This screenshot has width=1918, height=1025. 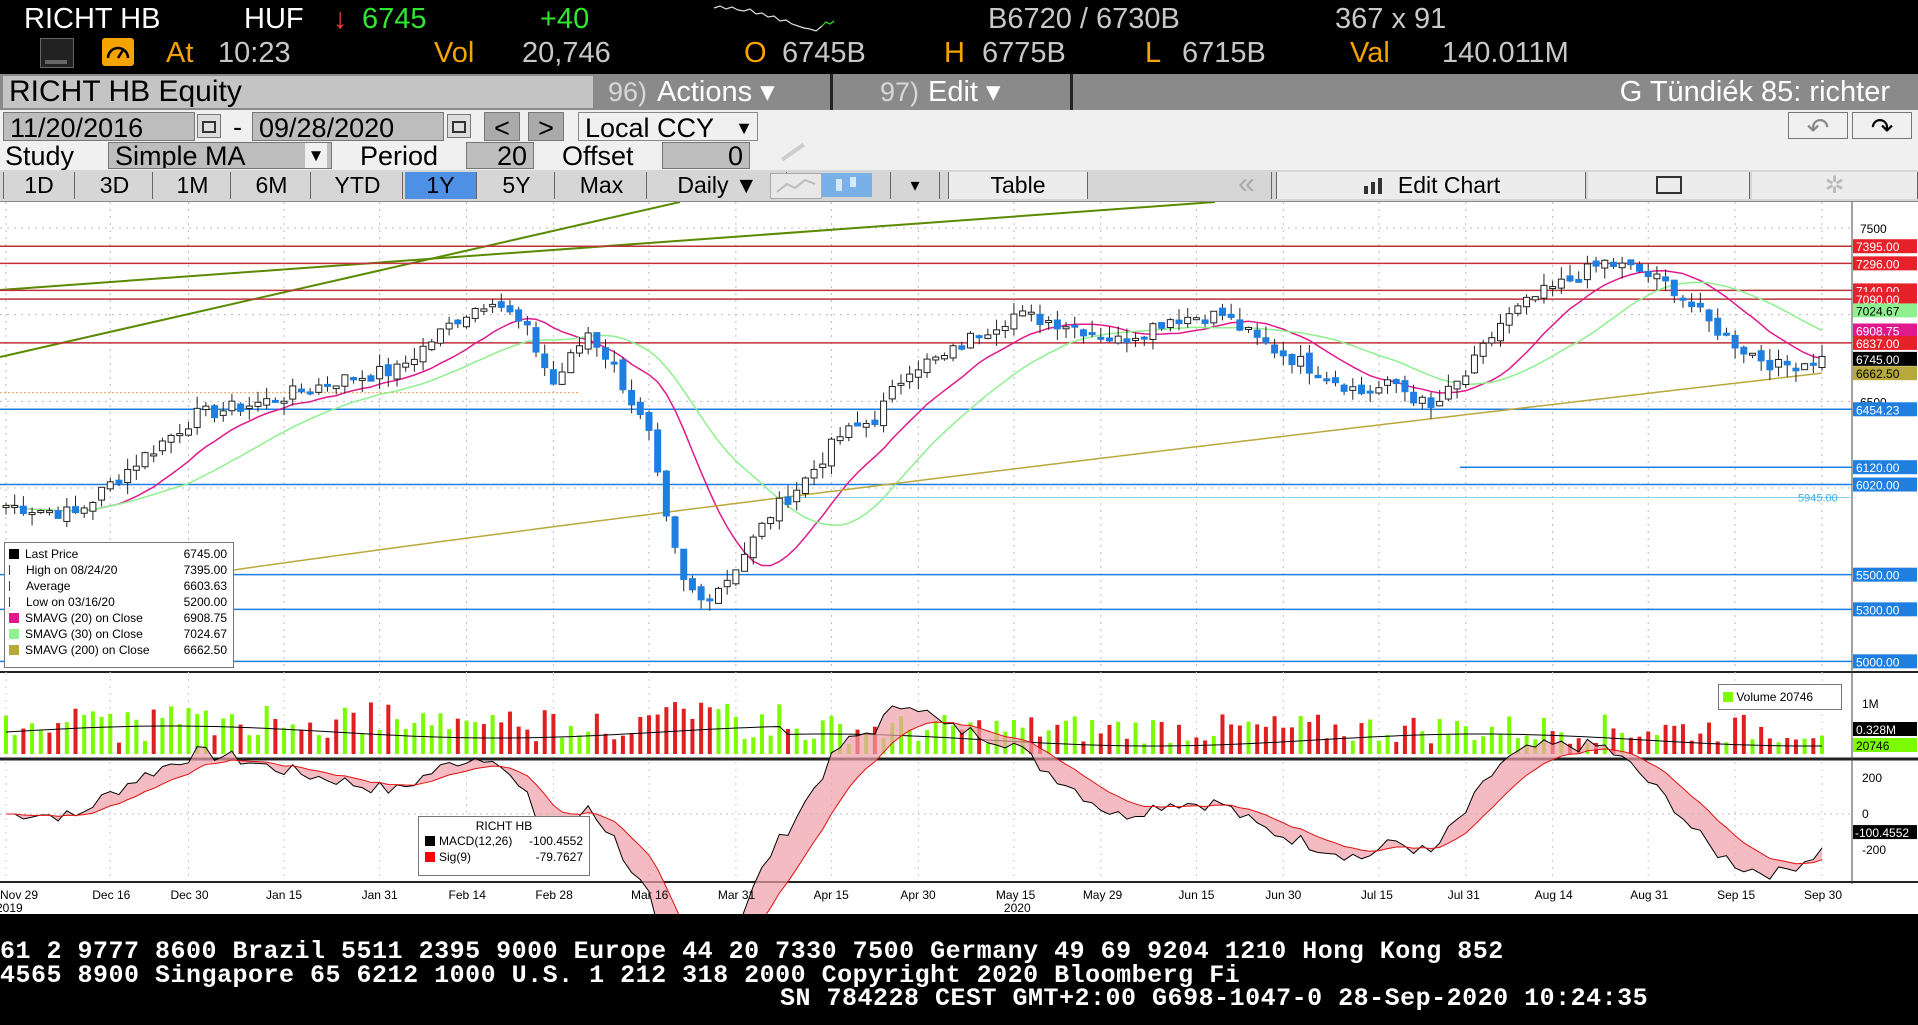 I want to click on low-value: 6715B, so click(x=1224, y=53).